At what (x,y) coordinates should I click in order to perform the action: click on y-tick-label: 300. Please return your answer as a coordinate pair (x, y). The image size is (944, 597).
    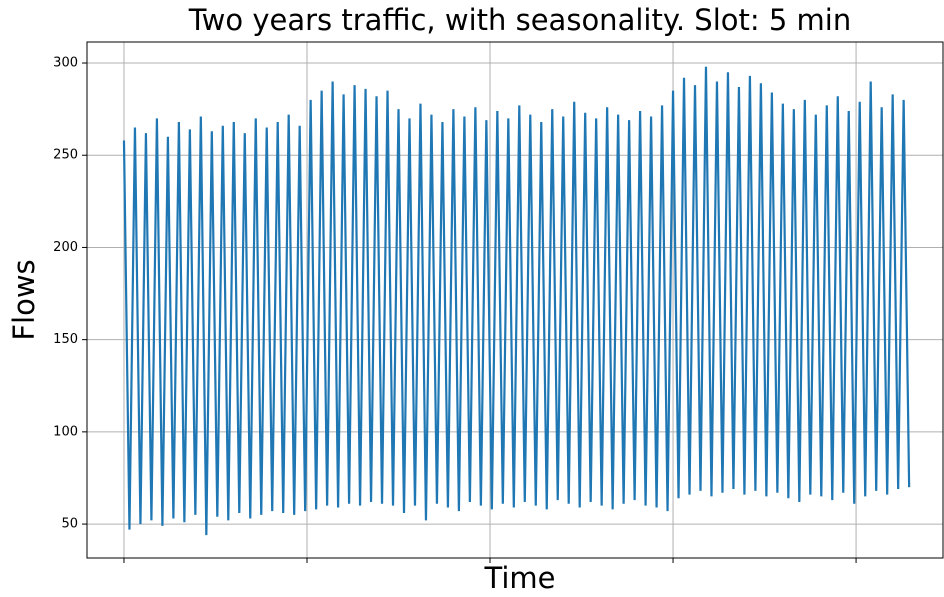
    Looking at the image, I should click on (65, 63).